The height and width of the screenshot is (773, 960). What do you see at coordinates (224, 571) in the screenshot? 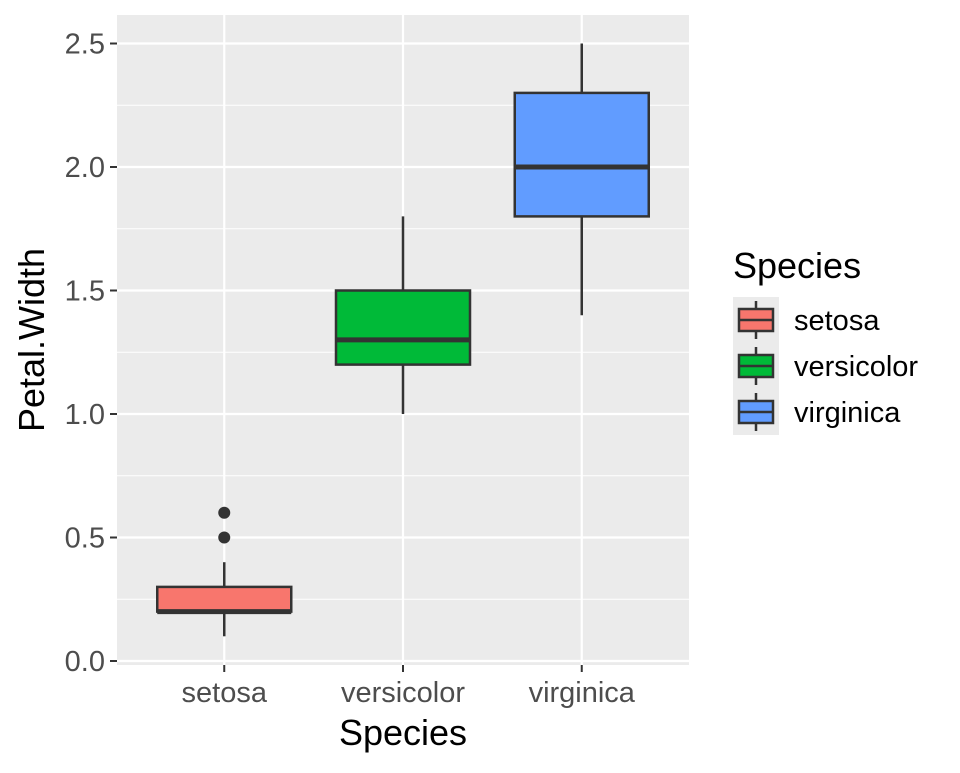
I see `box-setosa` at bounding box center [224, 571].